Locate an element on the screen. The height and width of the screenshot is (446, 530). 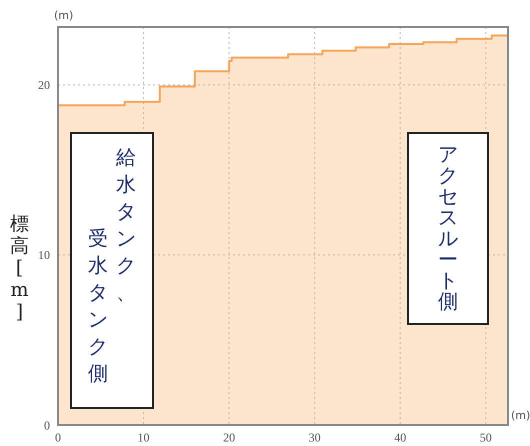
x-tick-label: 30 is located at coordinates (314, 437).